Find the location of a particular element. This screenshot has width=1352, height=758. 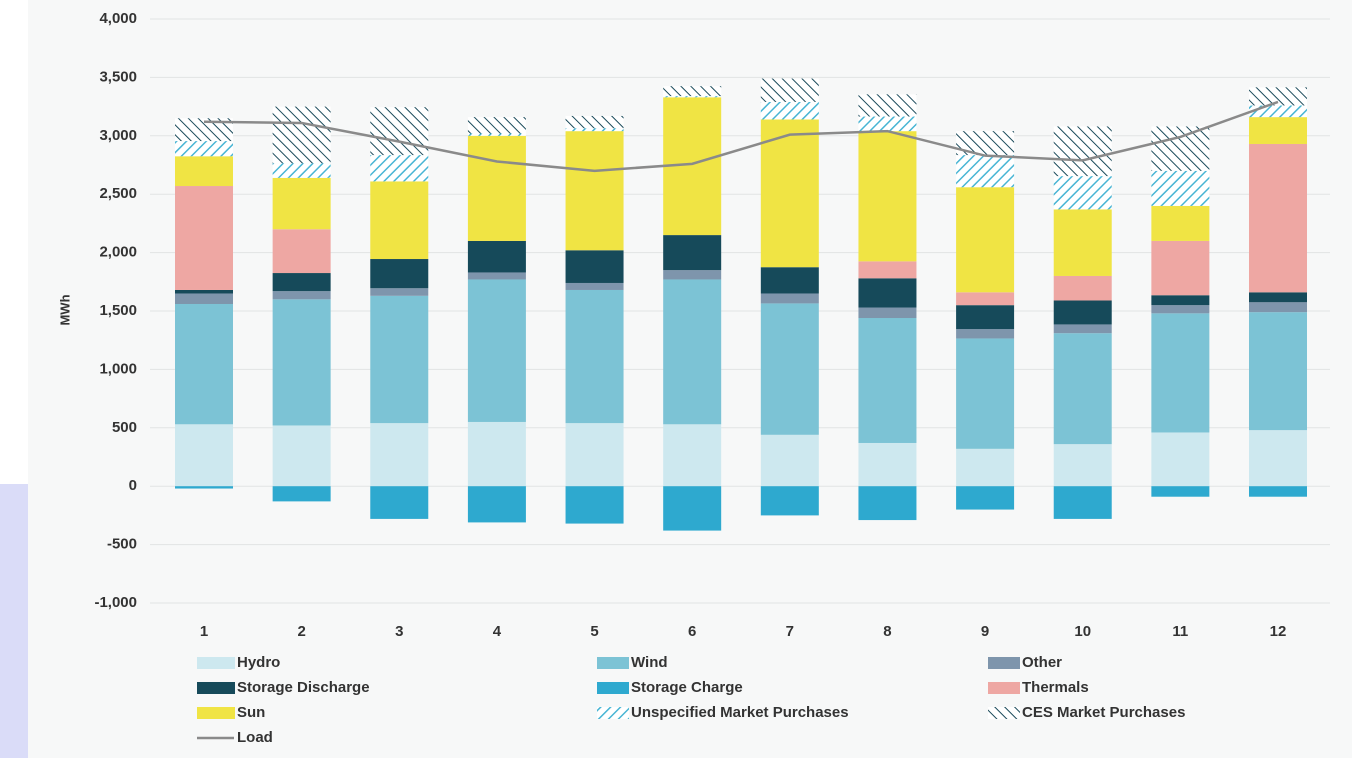

legend-label: Wind is located at coordinates (649, 662).